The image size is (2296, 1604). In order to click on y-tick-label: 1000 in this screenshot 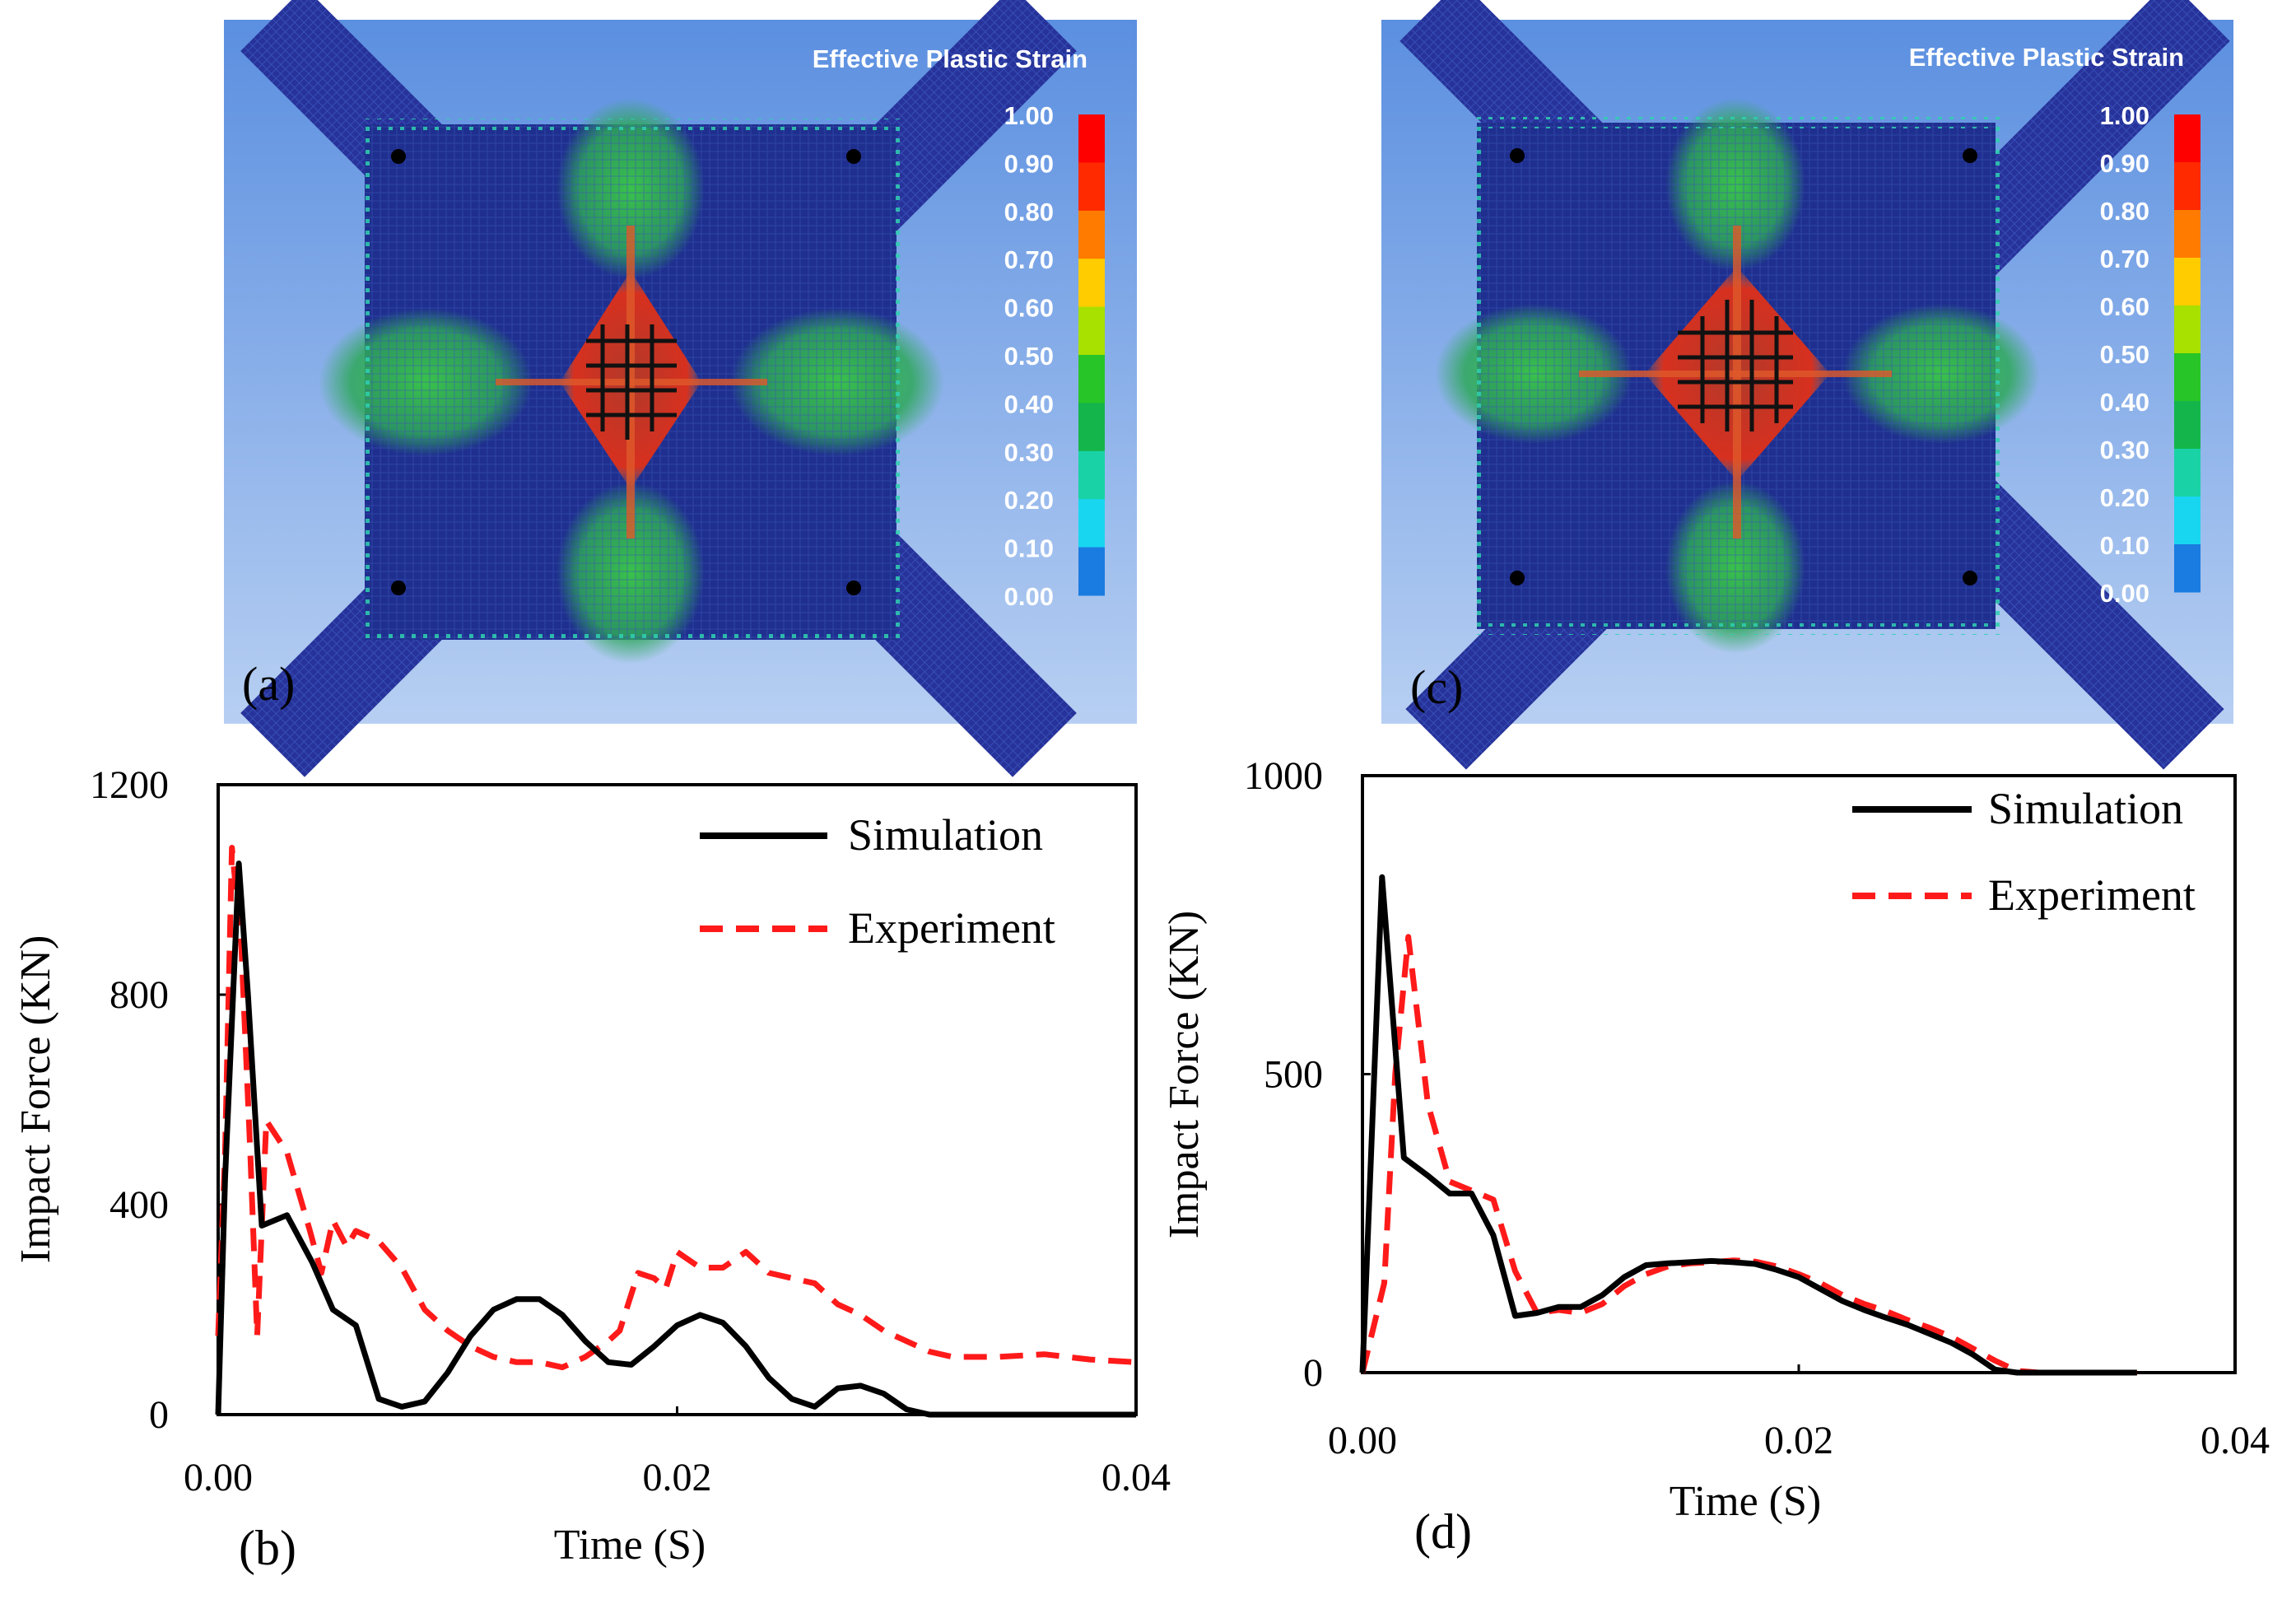, I will do `click(1283, 776)`.